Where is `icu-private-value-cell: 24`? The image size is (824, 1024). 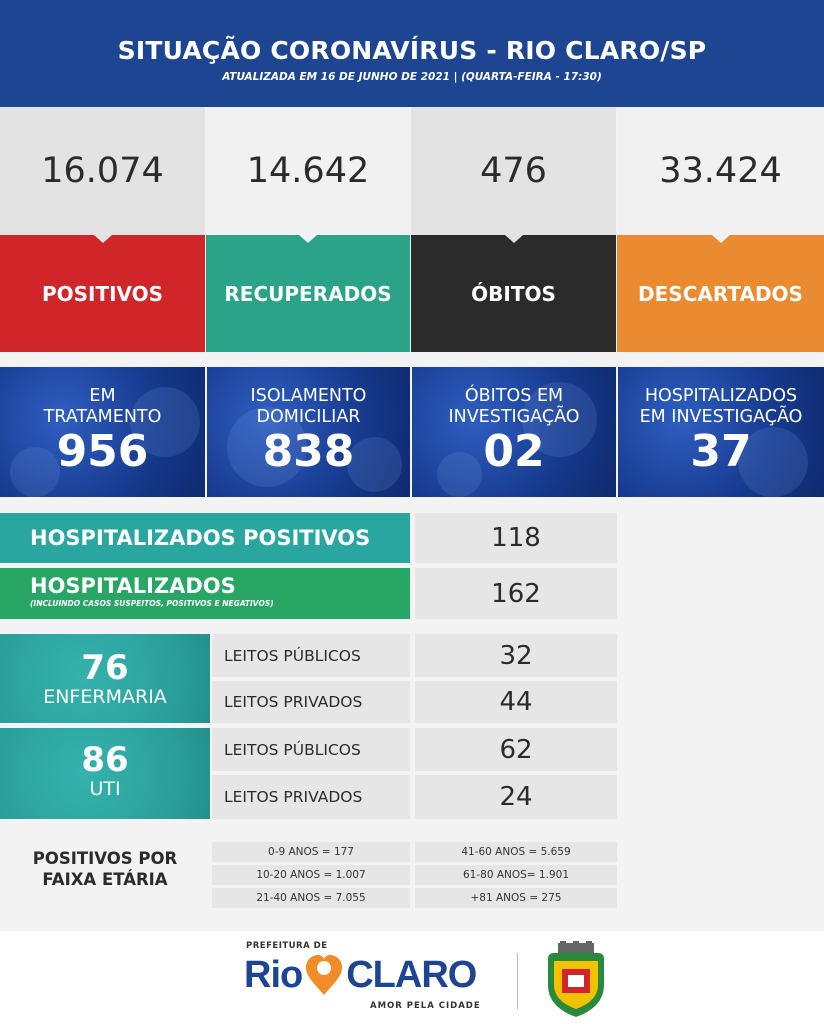 icu-private-value-cell: 24 is located at coordinates (516, 797).